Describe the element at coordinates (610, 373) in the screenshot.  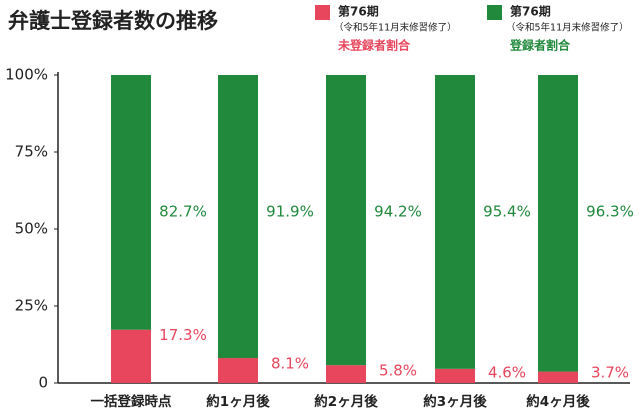
I see `value-label: 3.7%` at that location.